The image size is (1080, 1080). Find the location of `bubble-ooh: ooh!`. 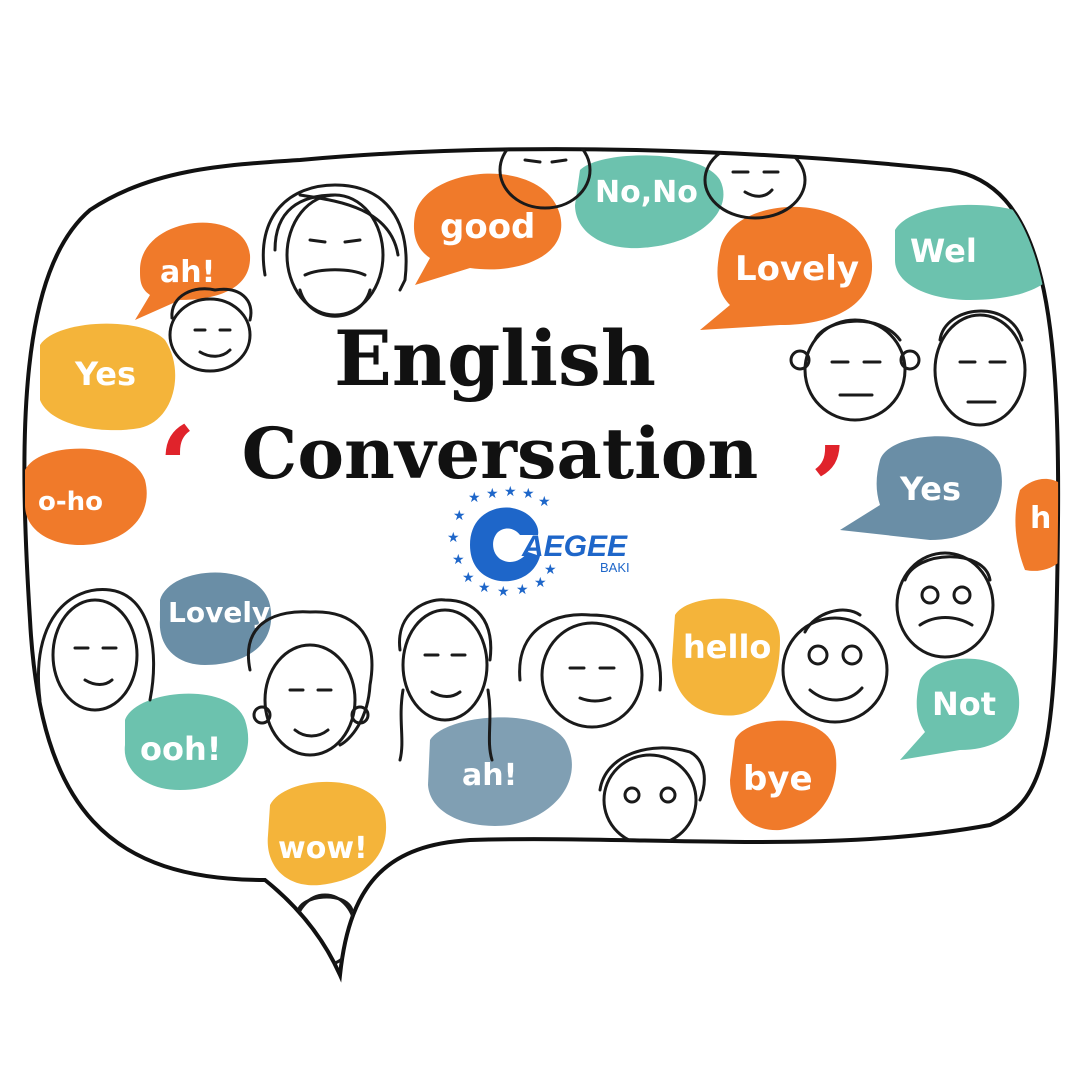

bubble-ooh: ooh! is located at coordinates (186, 741).